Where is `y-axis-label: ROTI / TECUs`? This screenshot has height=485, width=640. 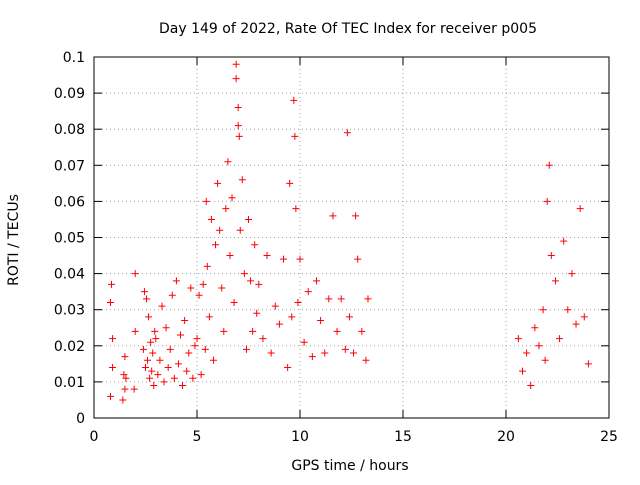 y-axis-label: ROTI / TECUs is located at coordinates (14, 240).